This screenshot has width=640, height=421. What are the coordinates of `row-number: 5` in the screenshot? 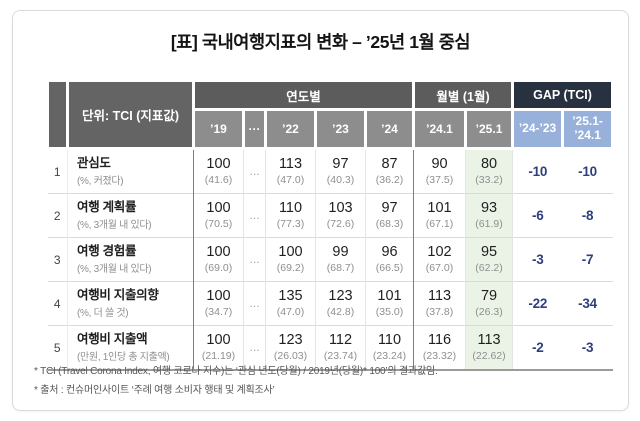 It's located at (57, 348).